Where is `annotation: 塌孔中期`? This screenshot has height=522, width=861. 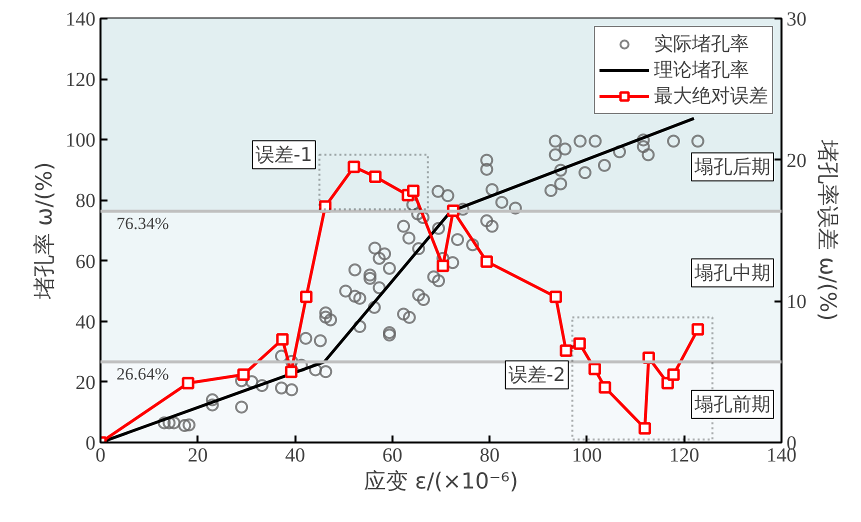 annotation: 塌孔中期 is located at coordinates (732, 273).